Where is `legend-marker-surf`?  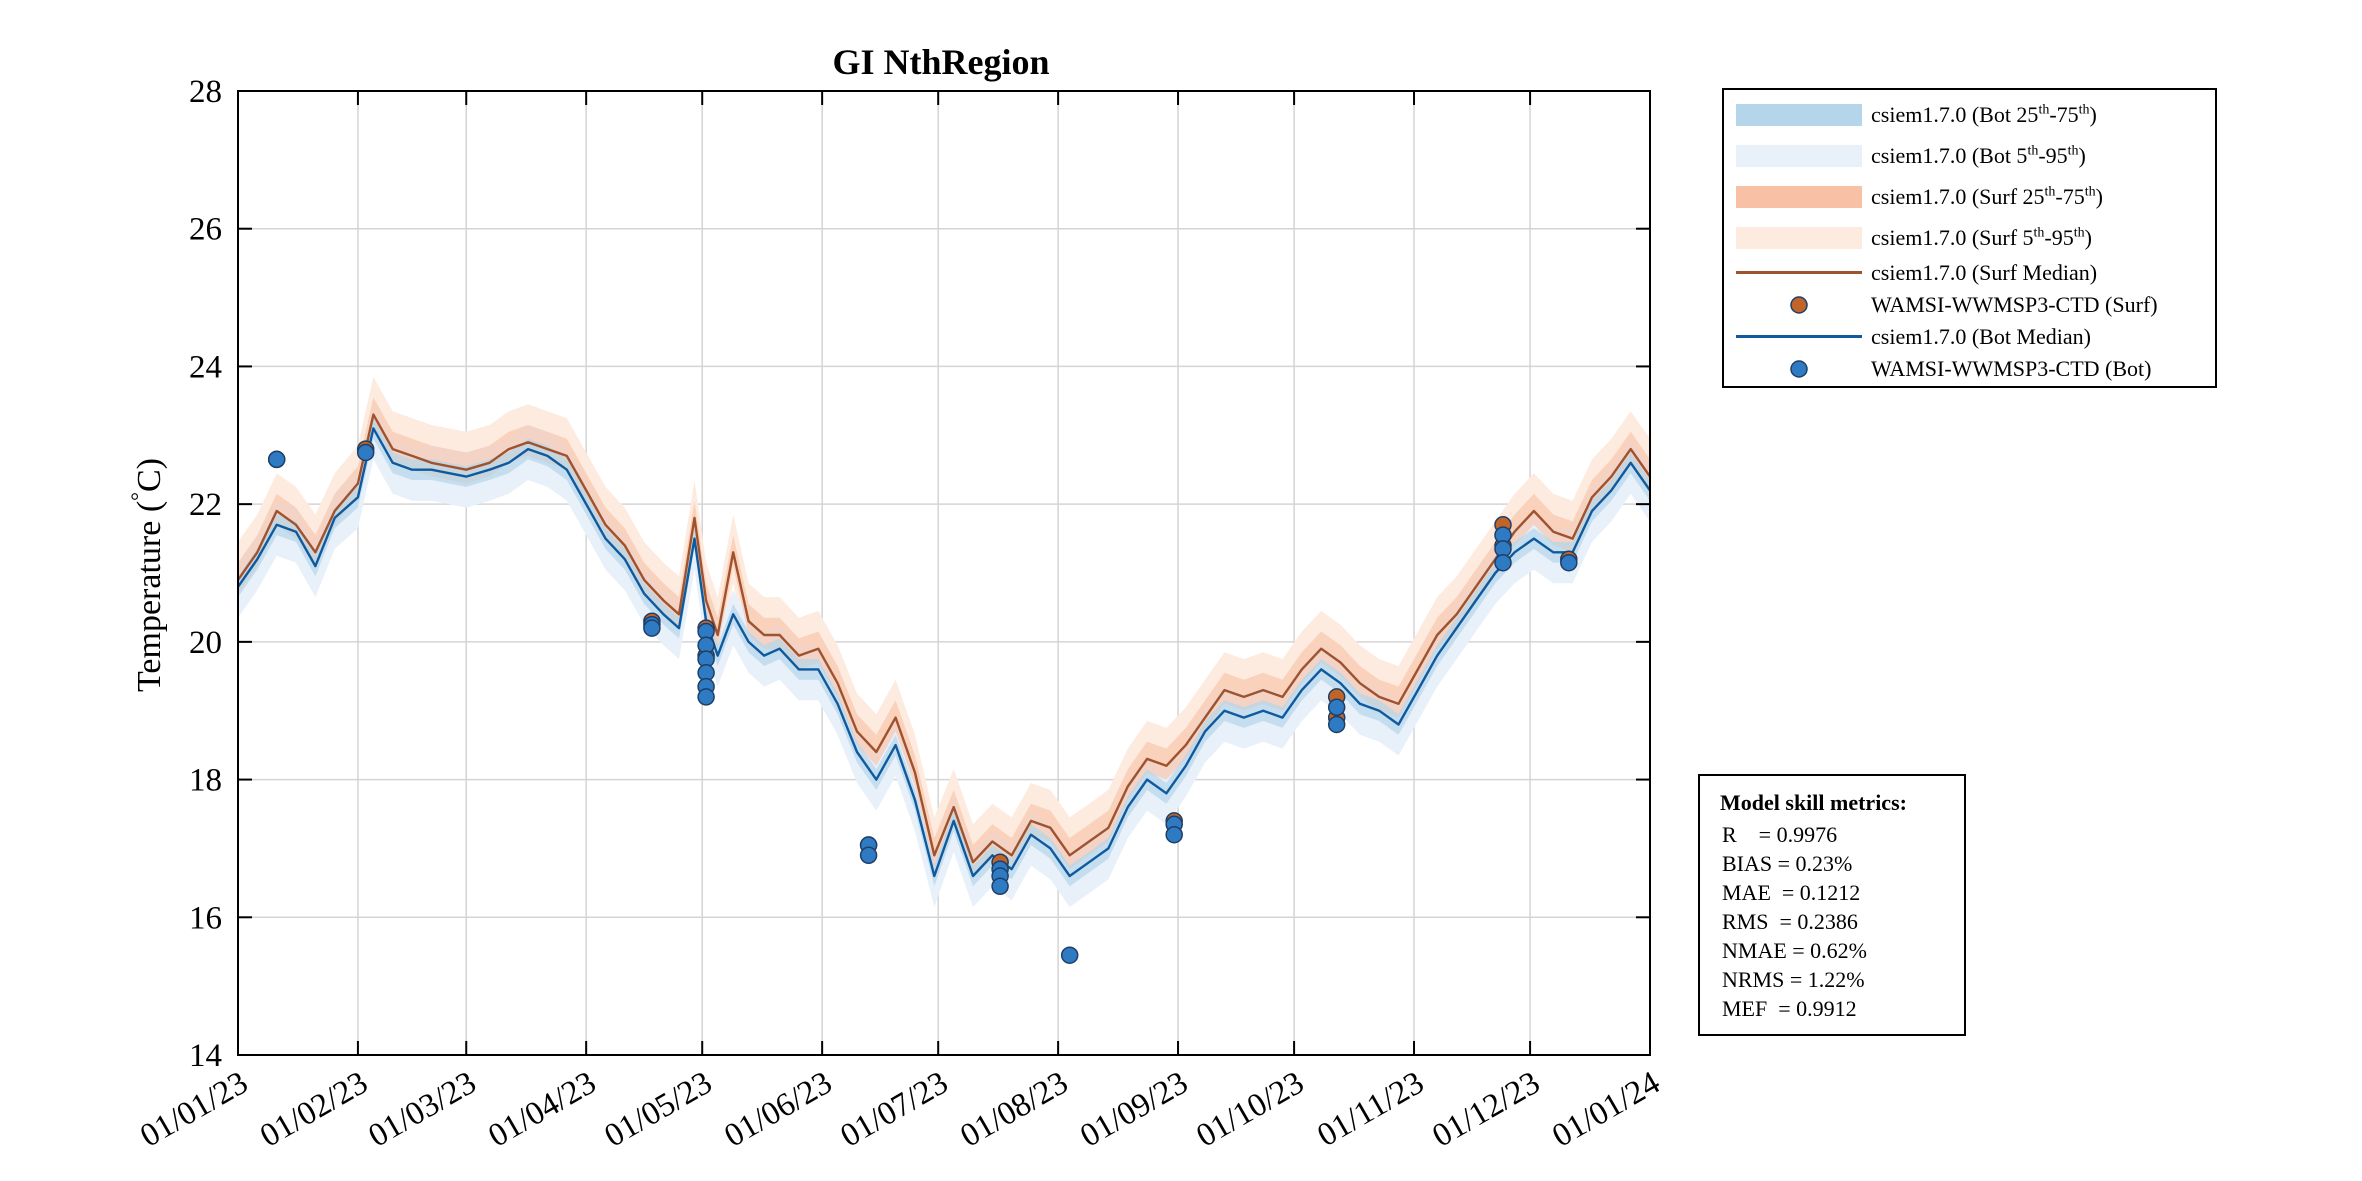
legend-marker-surf is located at coordinates (1799, 305).